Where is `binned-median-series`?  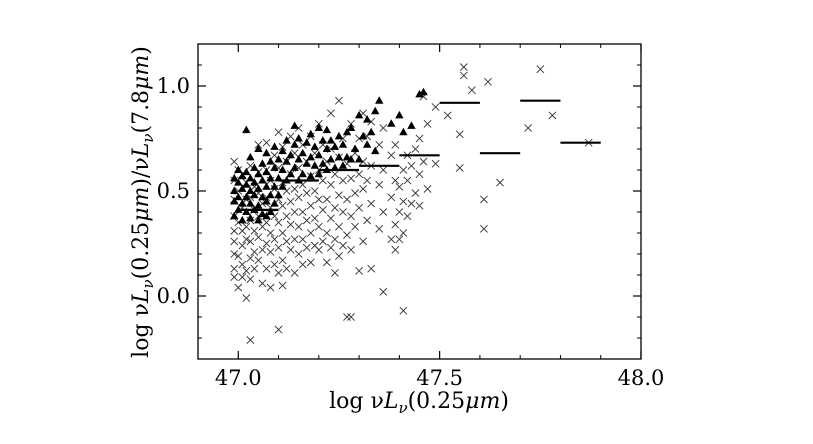 binned-median-series is located at coordinates (419, 155).